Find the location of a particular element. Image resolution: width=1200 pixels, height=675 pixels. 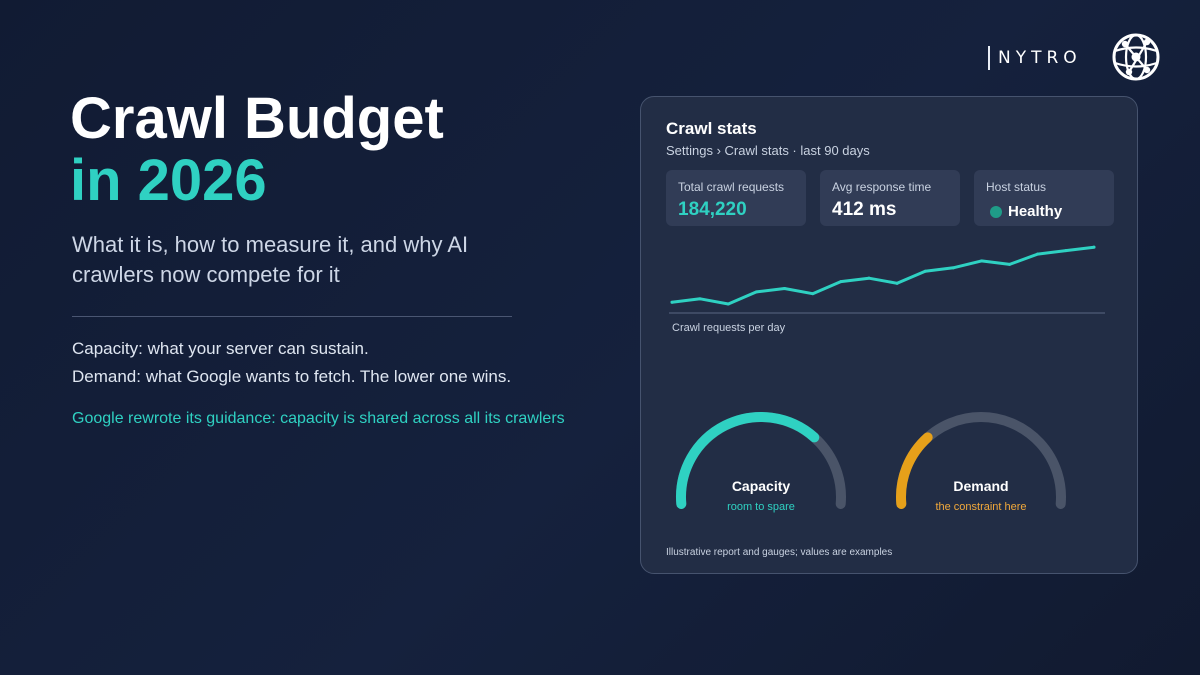

gauge-fill-demand is located at coordinates (914, 470).